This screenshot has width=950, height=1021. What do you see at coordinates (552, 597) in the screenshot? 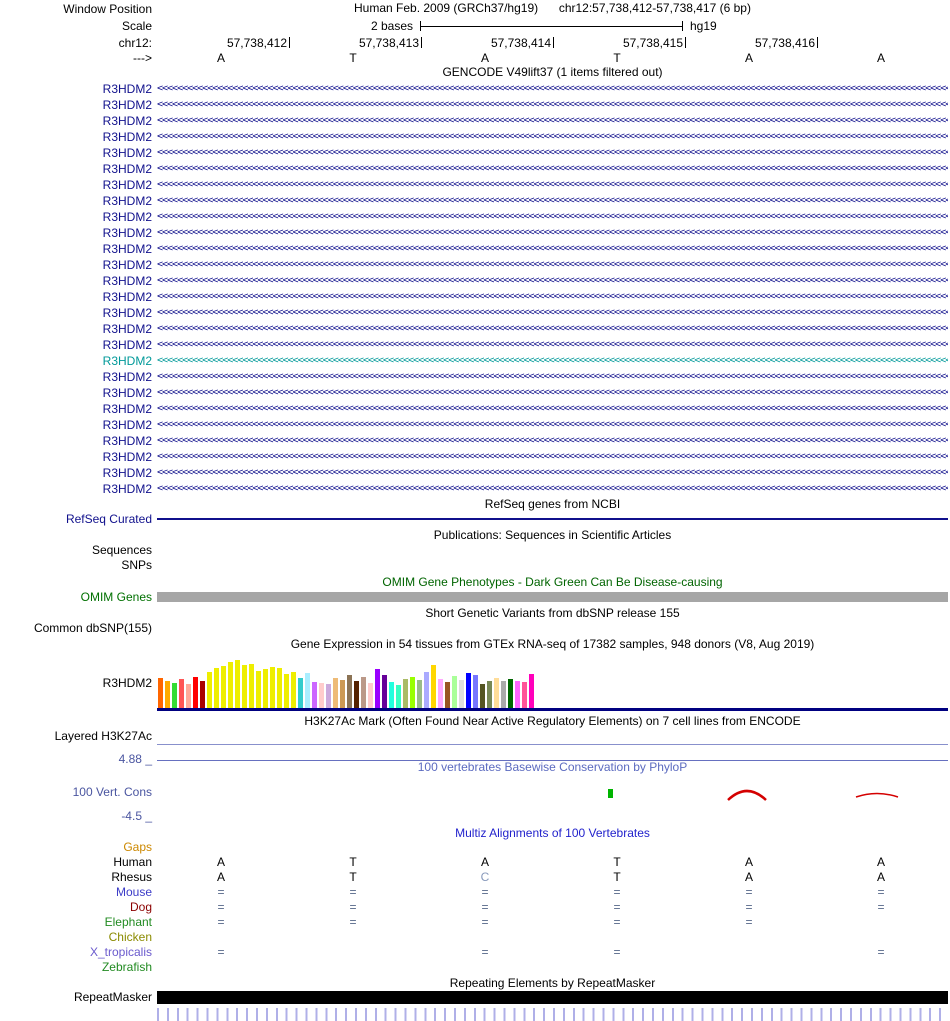
I see `omim-gene-bar` at bounding box center [552, 597].